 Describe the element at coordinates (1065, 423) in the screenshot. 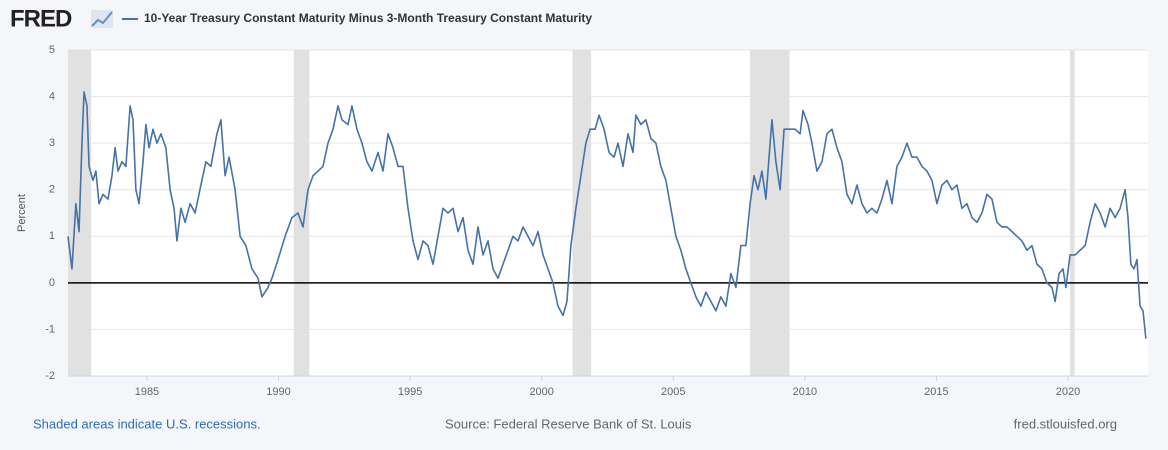

I see `footer-link: fred.stlouisfed.org` at that location.